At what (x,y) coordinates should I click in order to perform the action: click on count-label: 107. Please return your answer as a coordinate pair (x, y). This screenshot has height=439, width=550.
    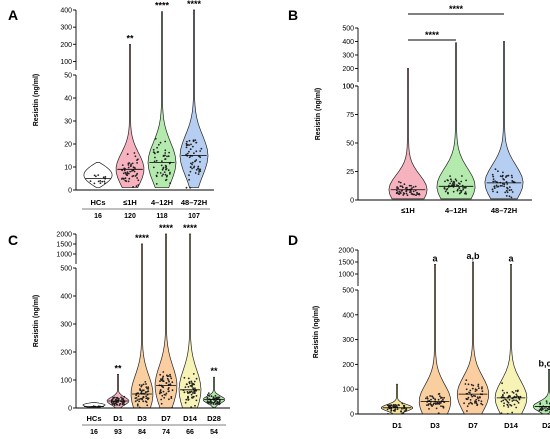
    Looking at the image, I should click on (194, 216).